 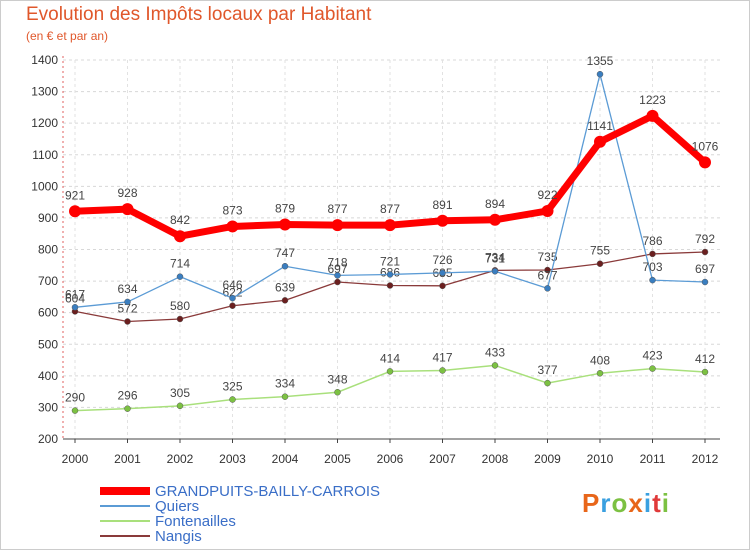 What do you see at coordinates (390, 358) in the screenshot?
I see `data-label: 414` at bounding box center [390, 358].